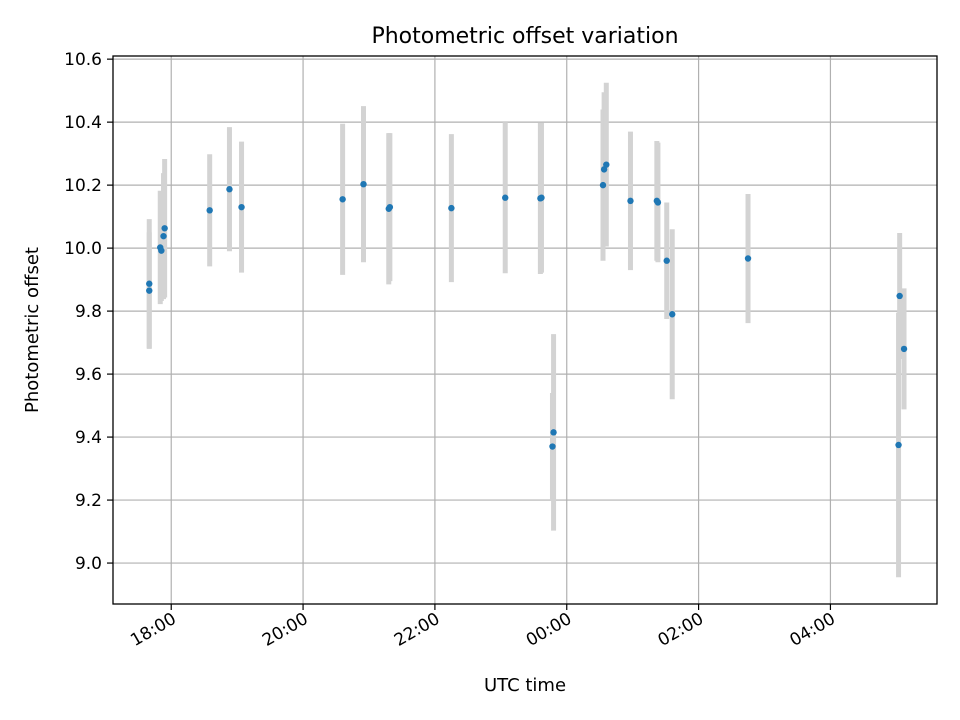  I want to click on y-tick-label: 10.4, so click(83, 123).